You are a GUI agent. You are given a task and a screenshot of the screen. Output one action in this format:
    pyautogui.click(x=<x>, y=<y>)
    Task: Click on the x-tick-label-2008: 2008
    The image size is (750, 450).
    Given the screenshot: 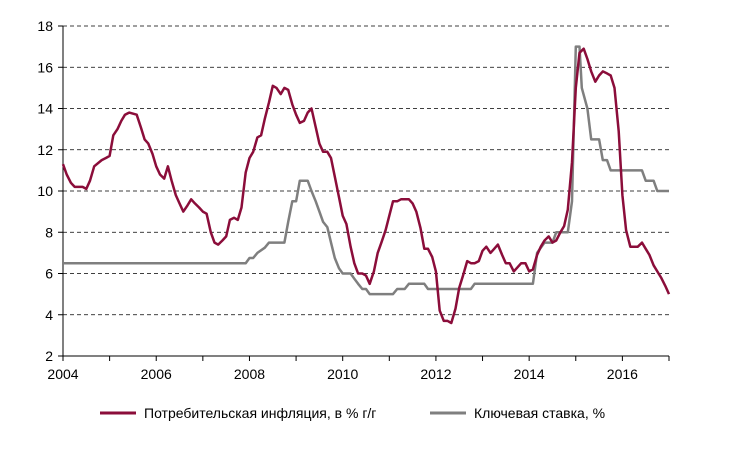 What is the action you would take?
    pyautogui.click(x=249, y=374)
    